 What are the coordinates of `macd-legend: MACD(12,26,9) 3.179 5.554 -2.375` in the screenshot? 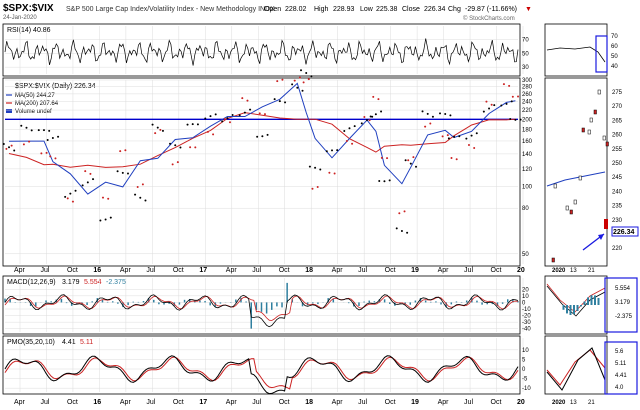 It's located at (66, 282).